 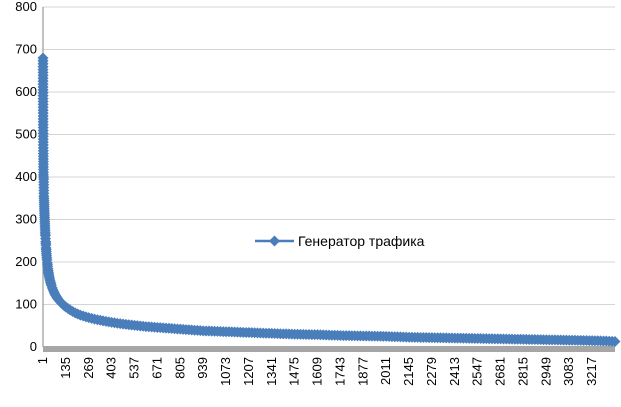 What do you see at coordinates (454, 371) in the screenshot?
I see `x-tick-label: 2413` at bounding box center [454, 371].